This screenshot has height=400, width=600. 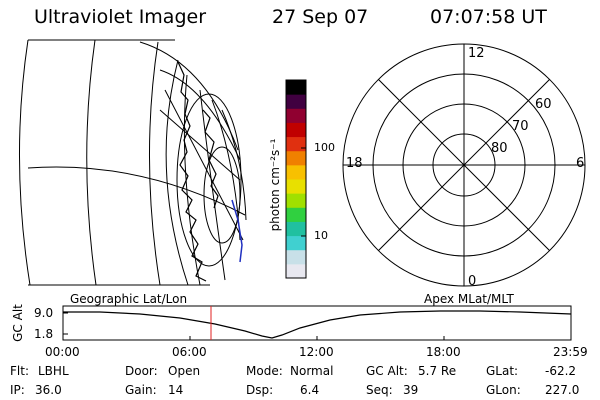 I want to click on y-tick-1.8: 1.8, so click(x=44, y=334).